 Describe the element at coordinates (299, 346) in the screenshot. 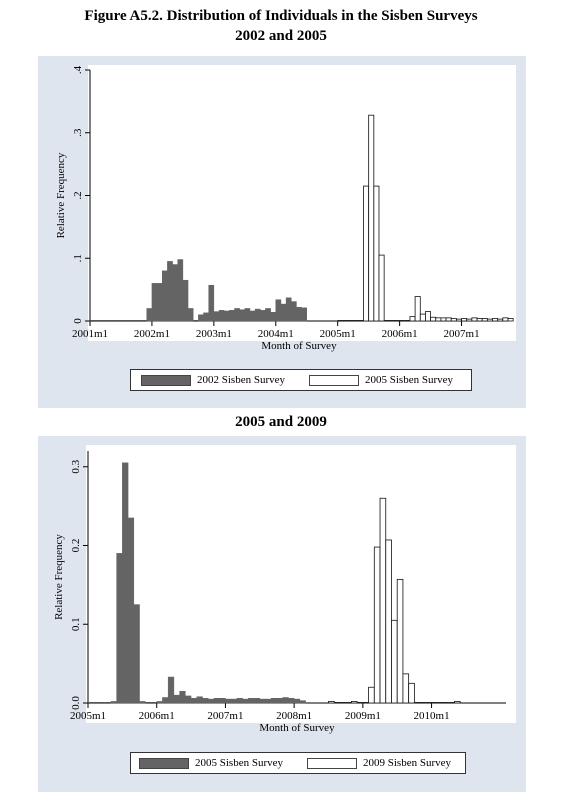

I see `x-axis-title: Month of Survey` at that location.